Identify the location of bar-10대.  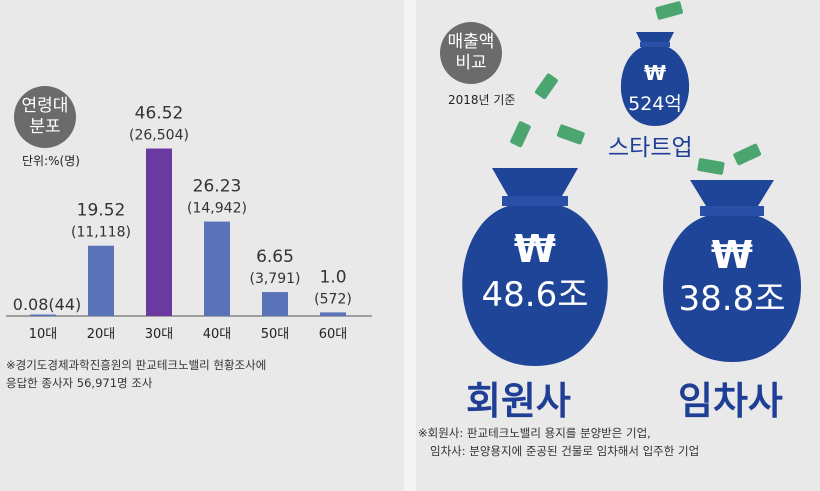
(43, 315).